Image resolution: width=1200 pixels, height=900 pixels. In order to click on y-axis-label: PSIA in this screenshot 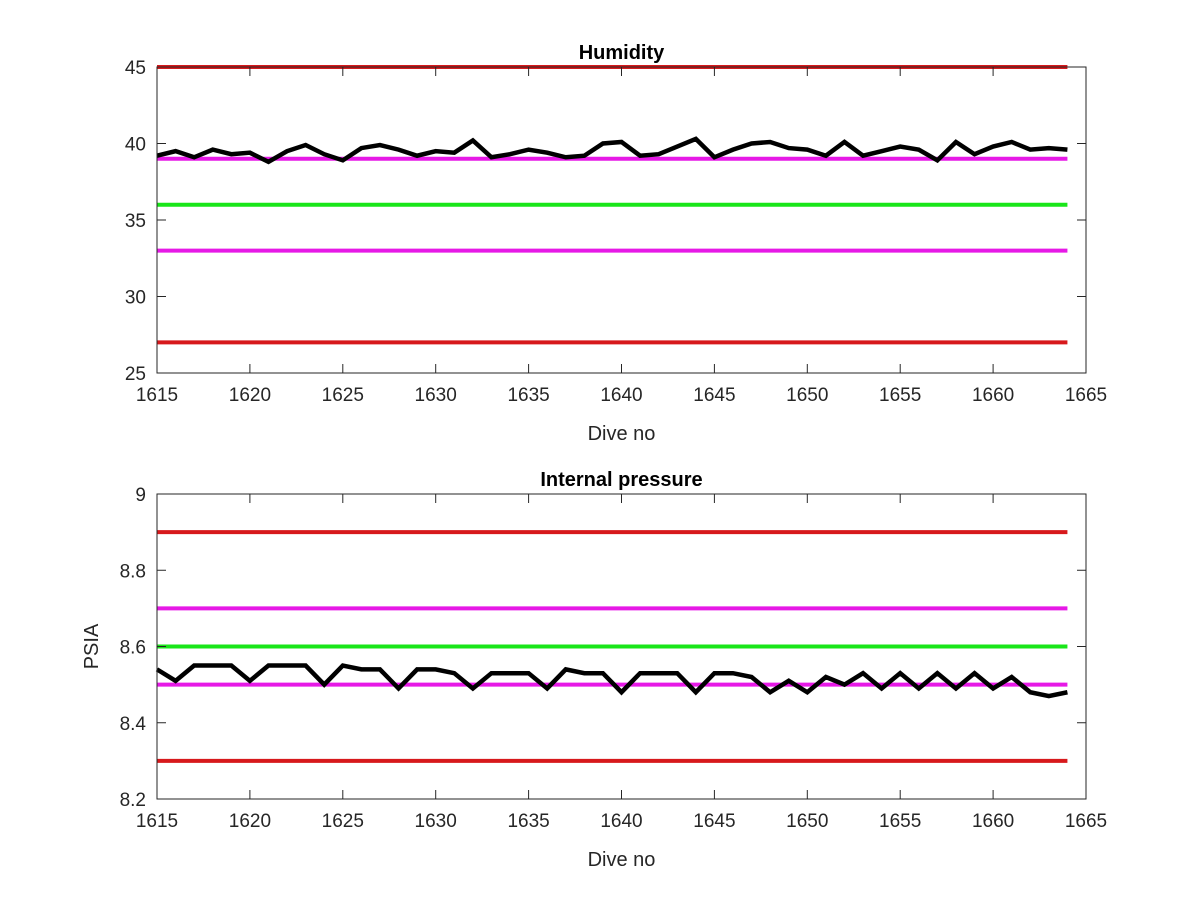, I will do `click(92, 646)`.